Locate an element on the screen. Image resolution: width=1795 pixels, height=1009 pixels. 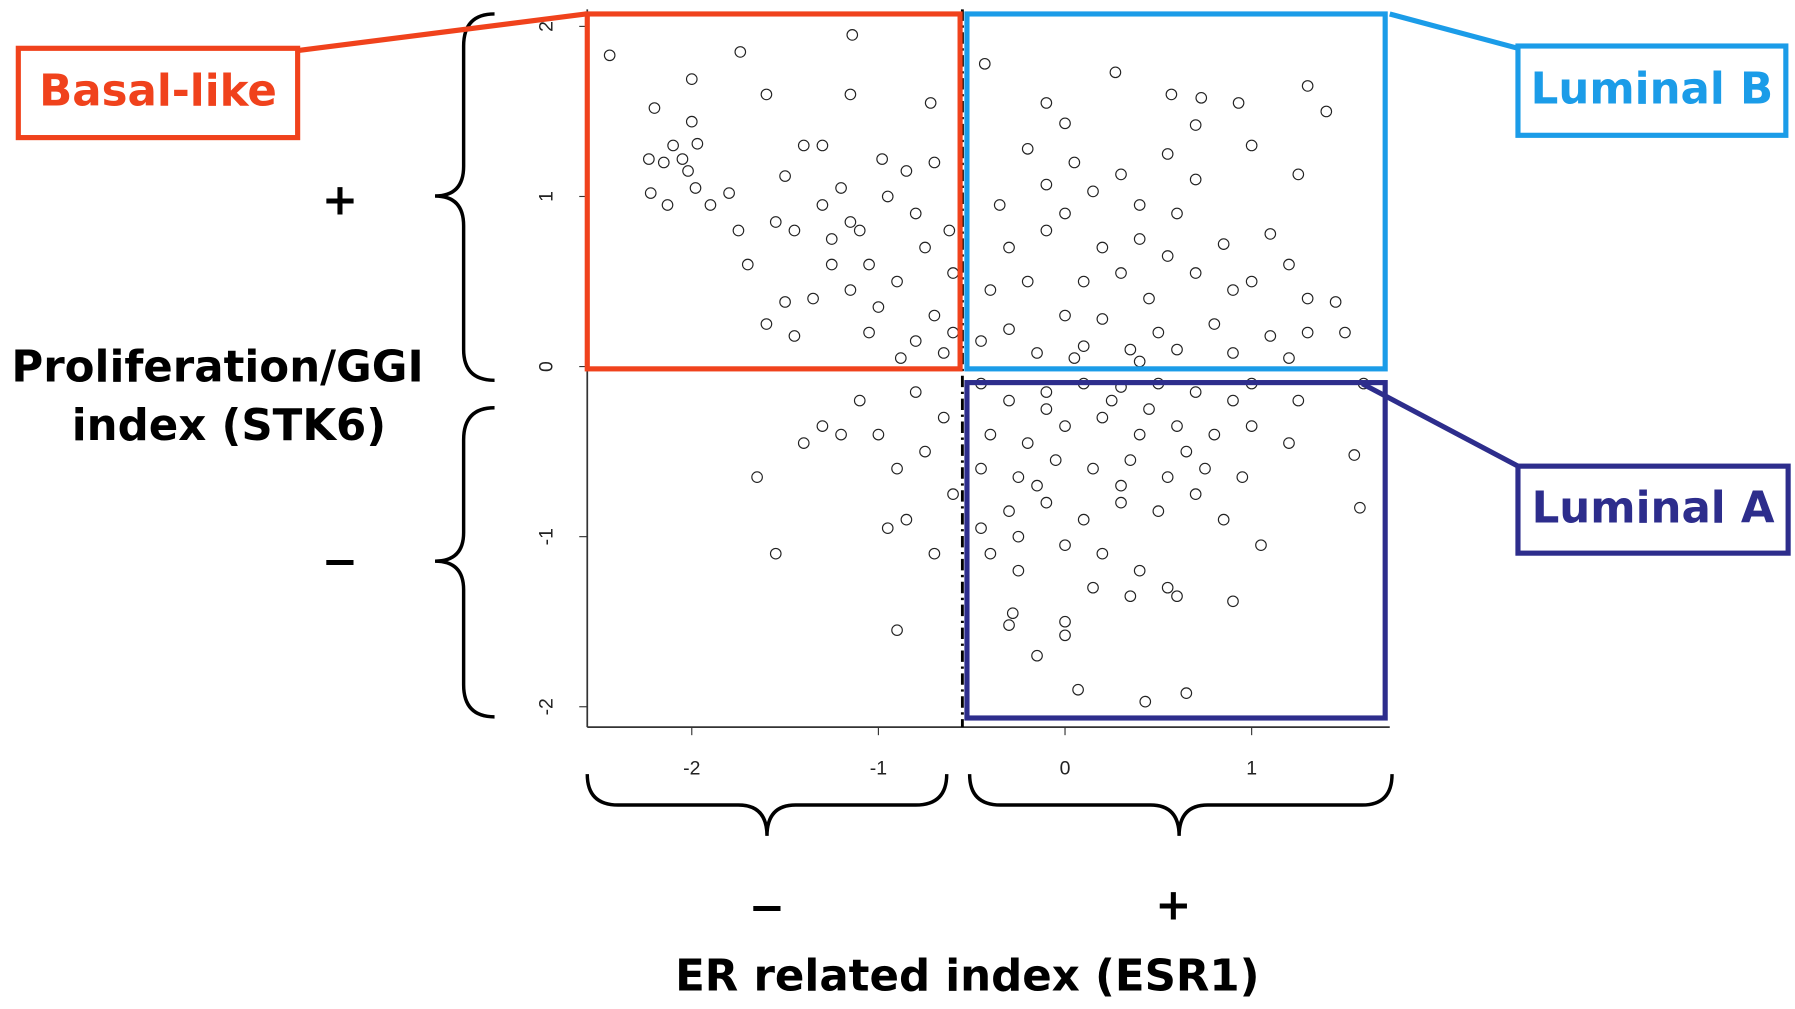
x-tick-label: 0 is located at coordinates (1065, 769).